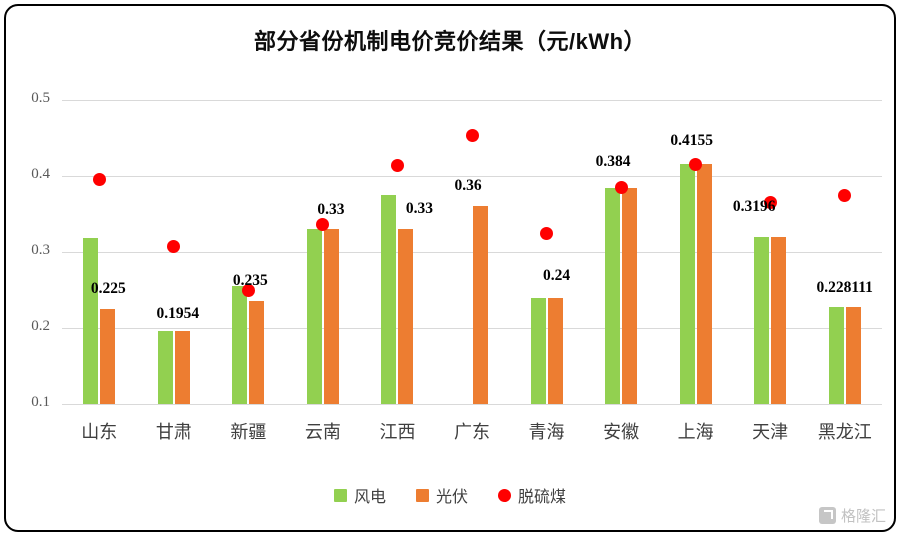 This screenshot has height=536, width=900. Describe the element at coordinates (754, 207) in the screenshot. I see `data-label: 0.3196` at that location.